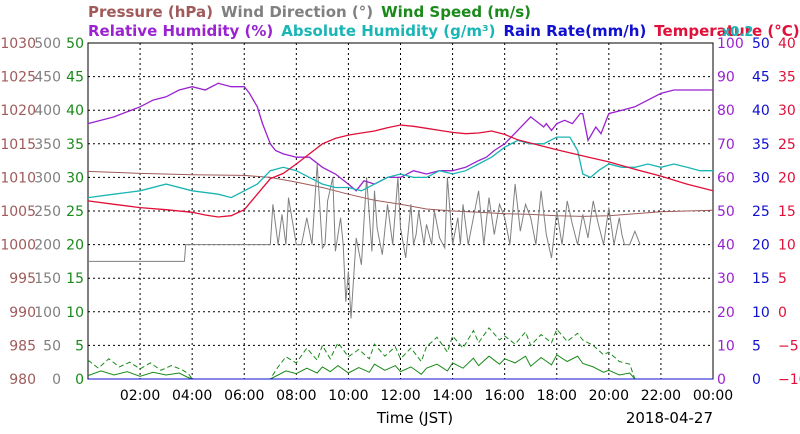 This screenshot has width=800, height=434. What do you see at coordinates (47, 44) in the screenshot?
I see `wind-direction-tick-label: 500` at bounding box center [47, 44].